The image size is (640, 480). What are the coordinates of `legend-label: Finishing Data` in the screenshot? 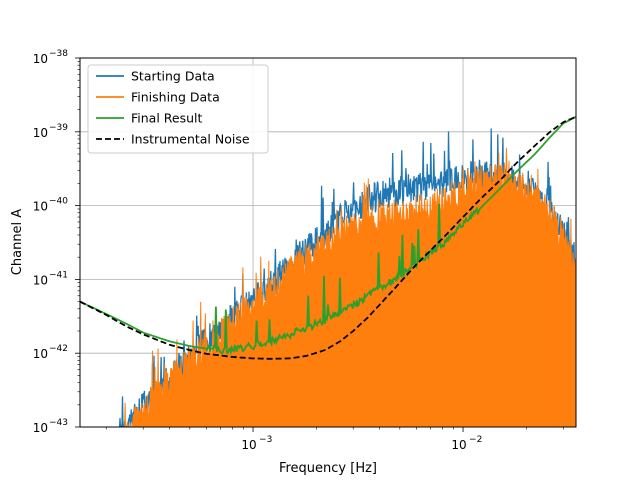 It's located at (175, 97).